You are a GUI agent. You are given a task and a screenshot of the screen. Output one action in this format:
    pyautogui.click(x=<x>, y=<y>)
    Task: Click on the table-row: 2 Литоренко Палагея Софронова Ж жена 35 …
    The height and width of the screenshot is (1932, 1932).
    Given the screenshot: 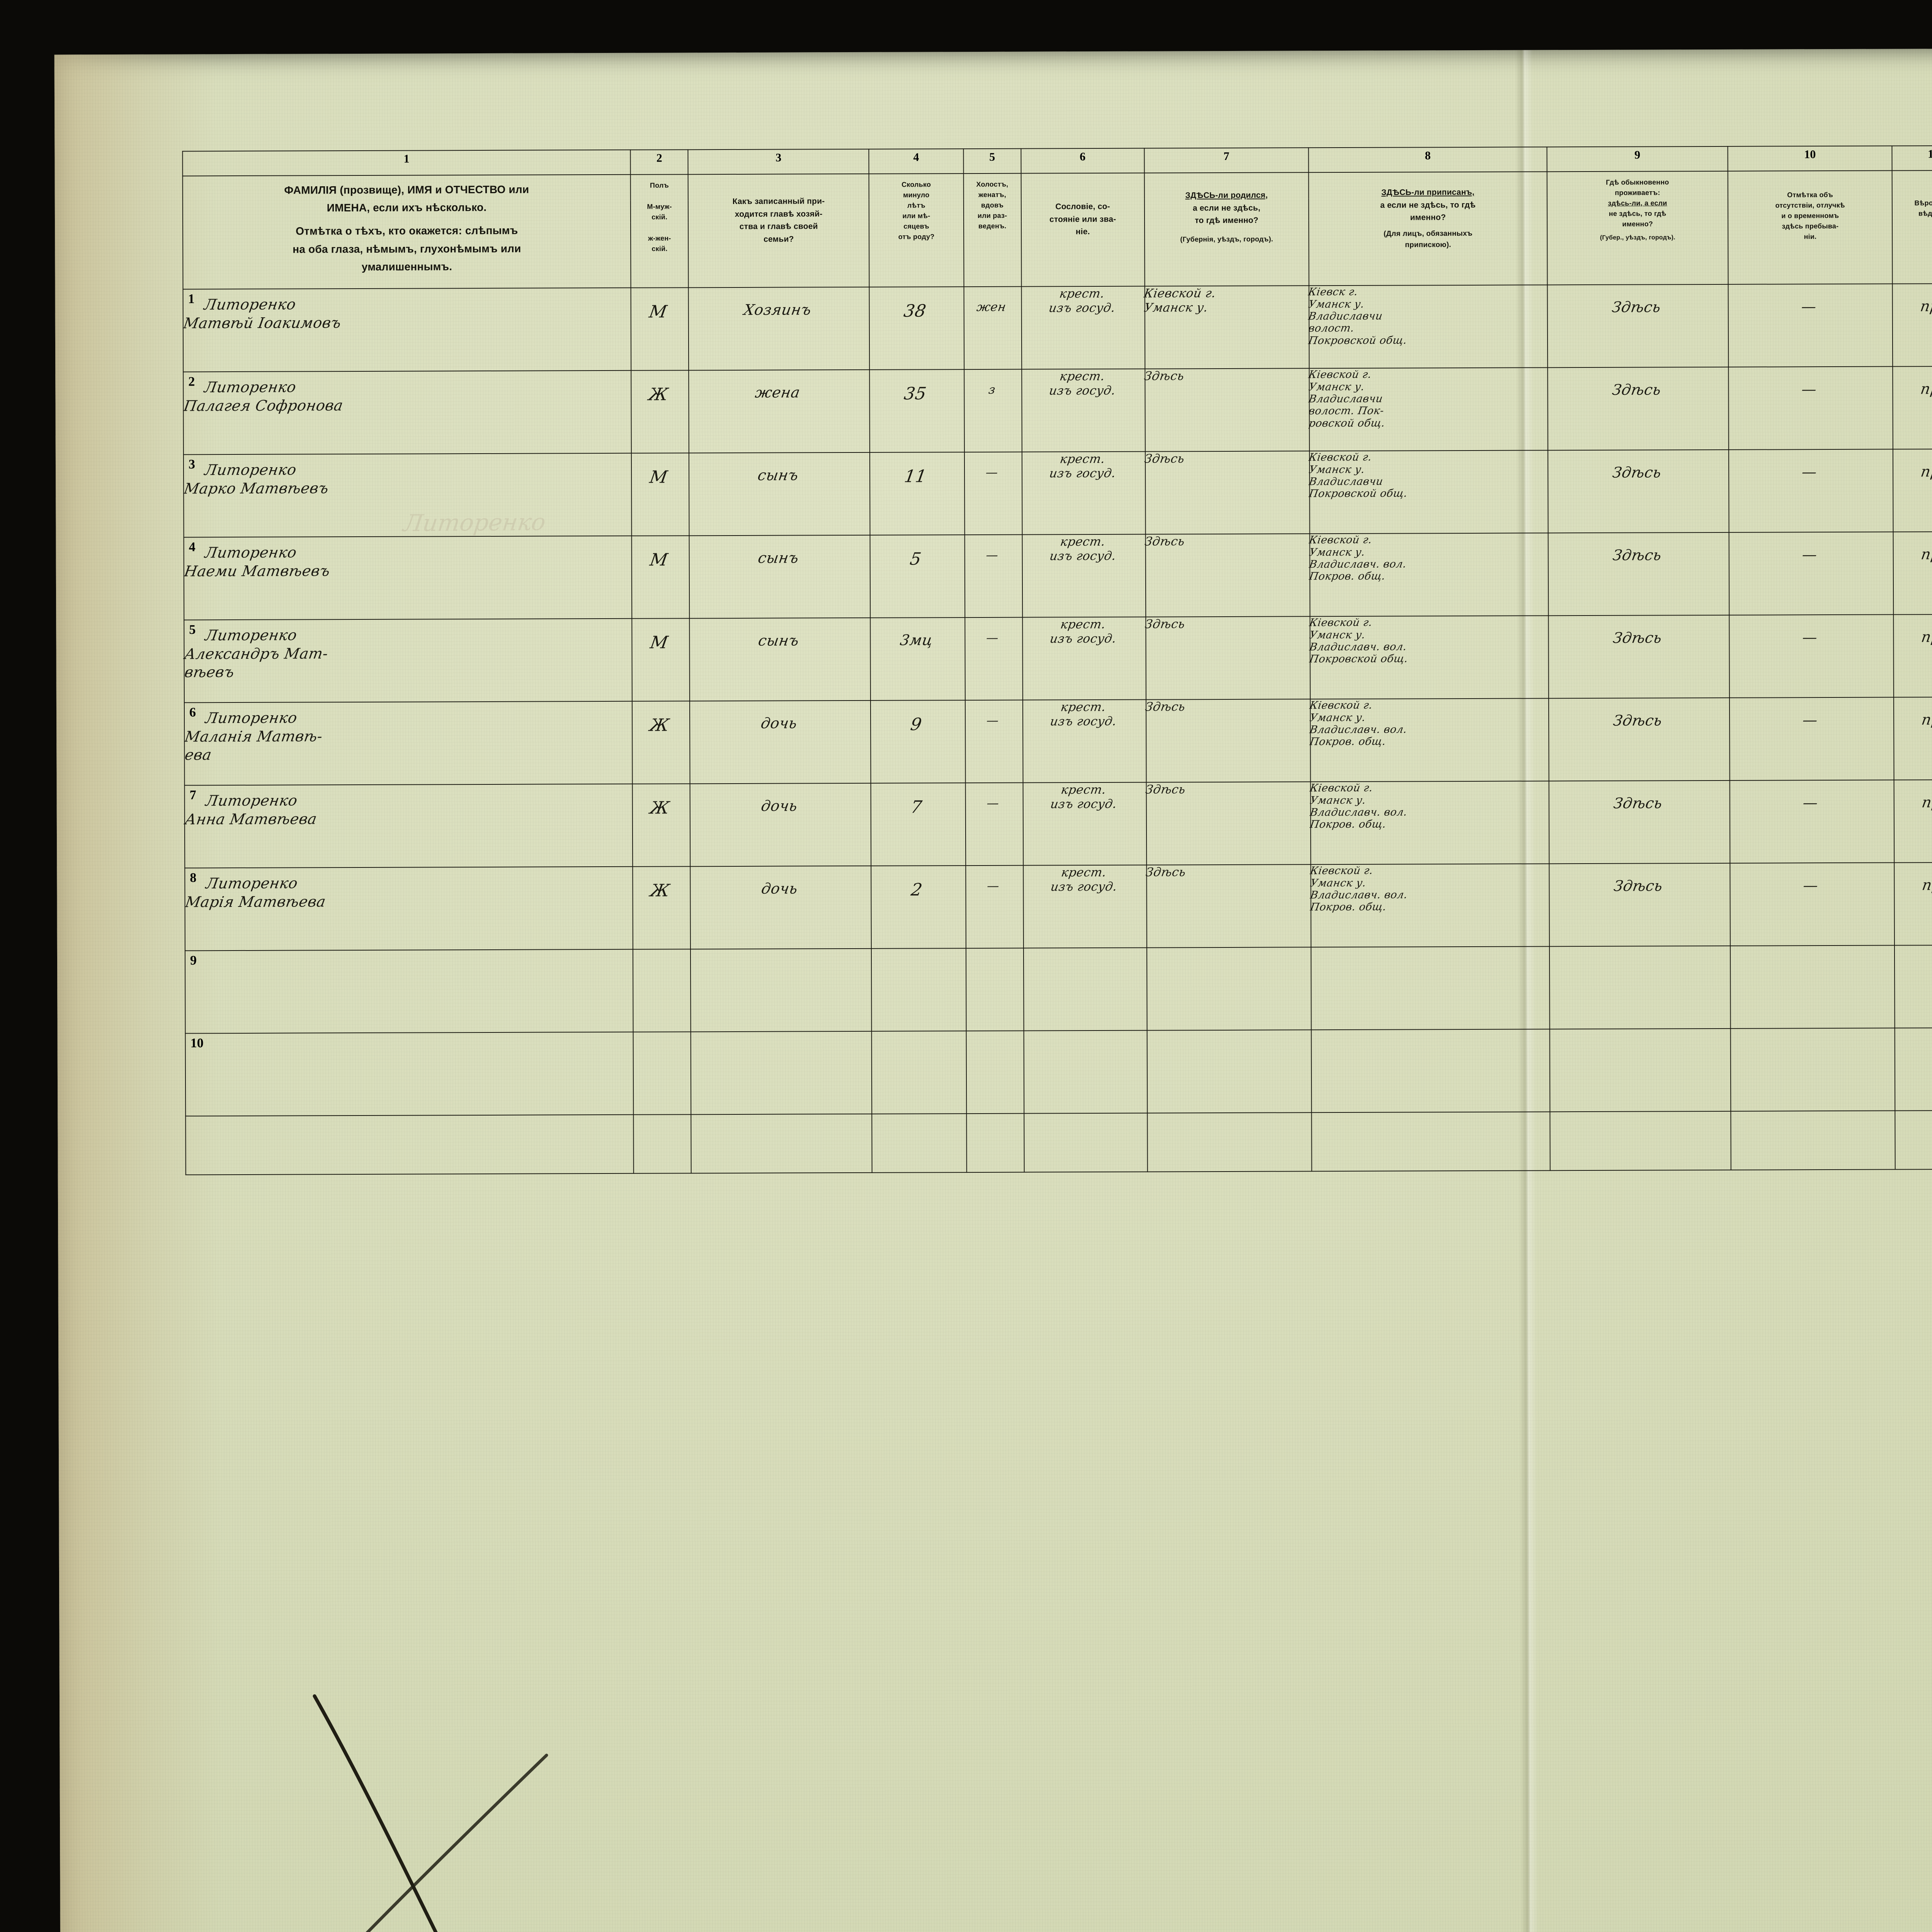 What is the action you would take?
    pyautogui.click(x=1057, y=410)
    